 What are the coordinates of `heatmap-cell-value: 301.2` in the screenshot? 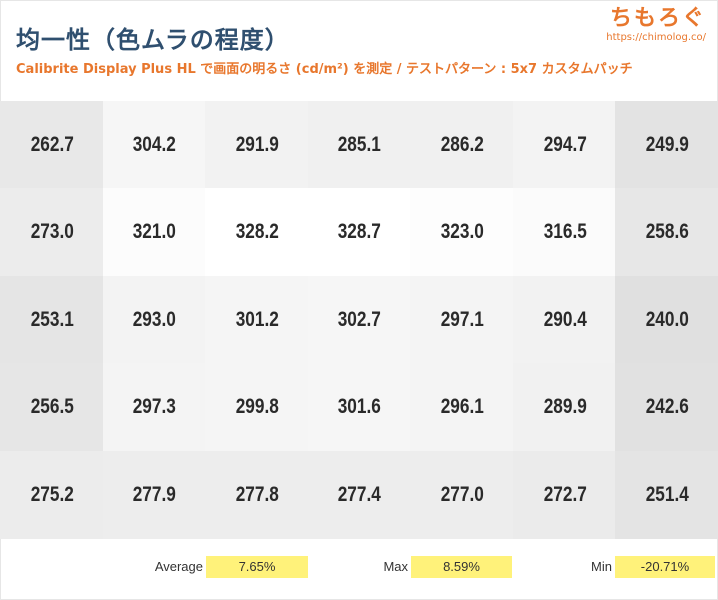 It's located at (257, 319).